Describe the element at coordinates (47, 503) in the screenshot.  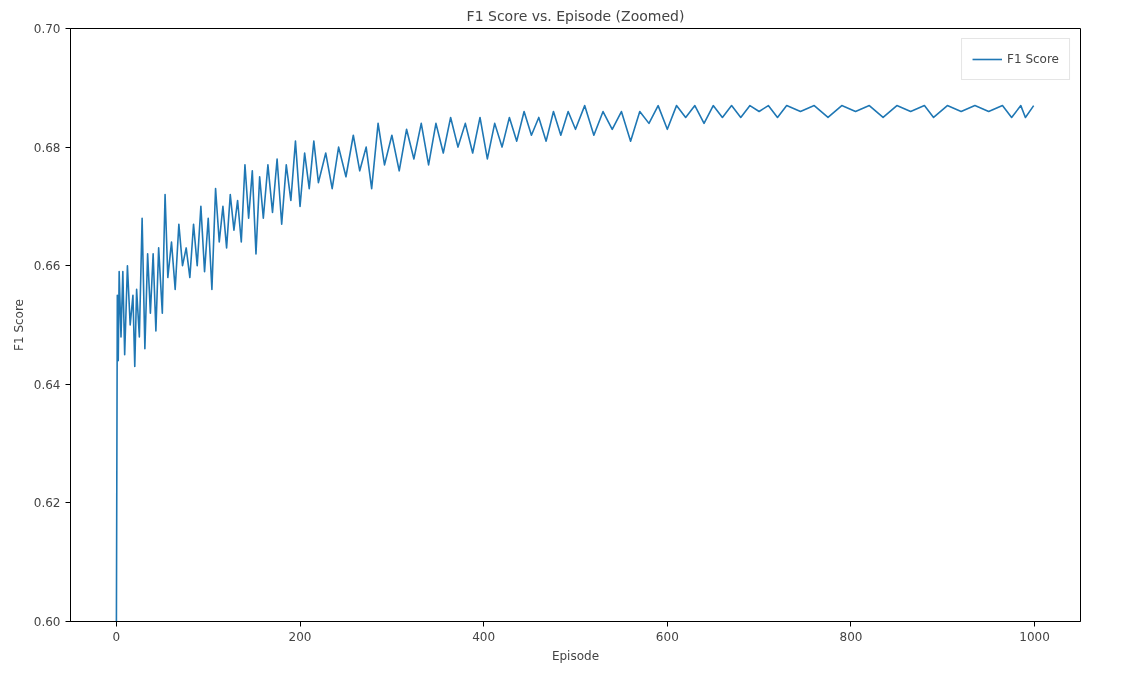
I see `y-tick-label: 0.62` at that location.